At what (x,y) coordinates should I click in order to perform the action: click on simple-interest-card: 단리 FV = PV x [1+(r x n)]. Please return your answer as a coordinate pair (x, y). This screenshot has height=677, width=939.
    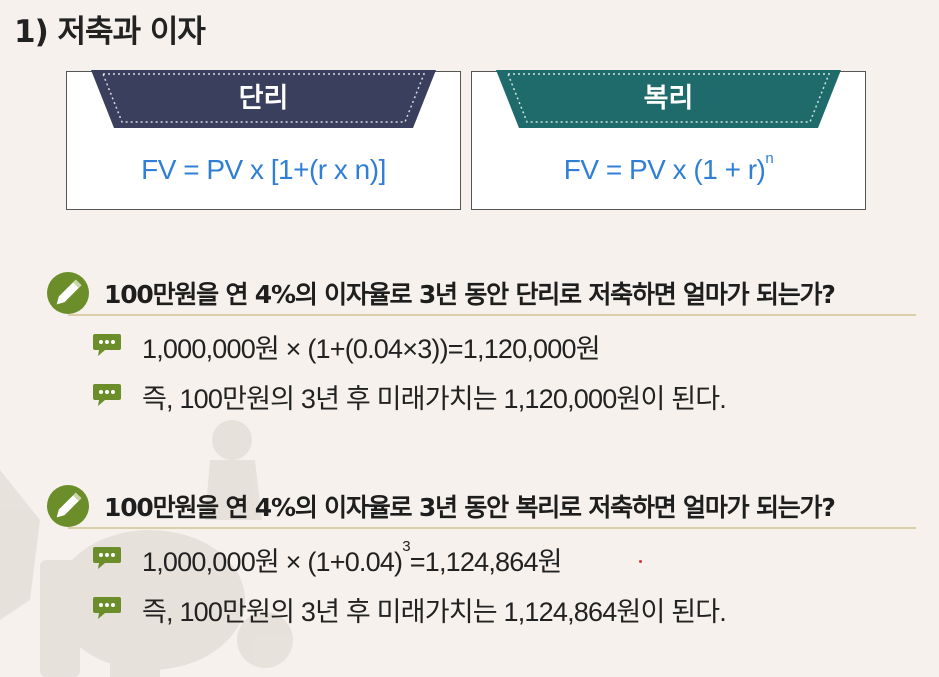
    Looking at the image, I should click on (263, 140).